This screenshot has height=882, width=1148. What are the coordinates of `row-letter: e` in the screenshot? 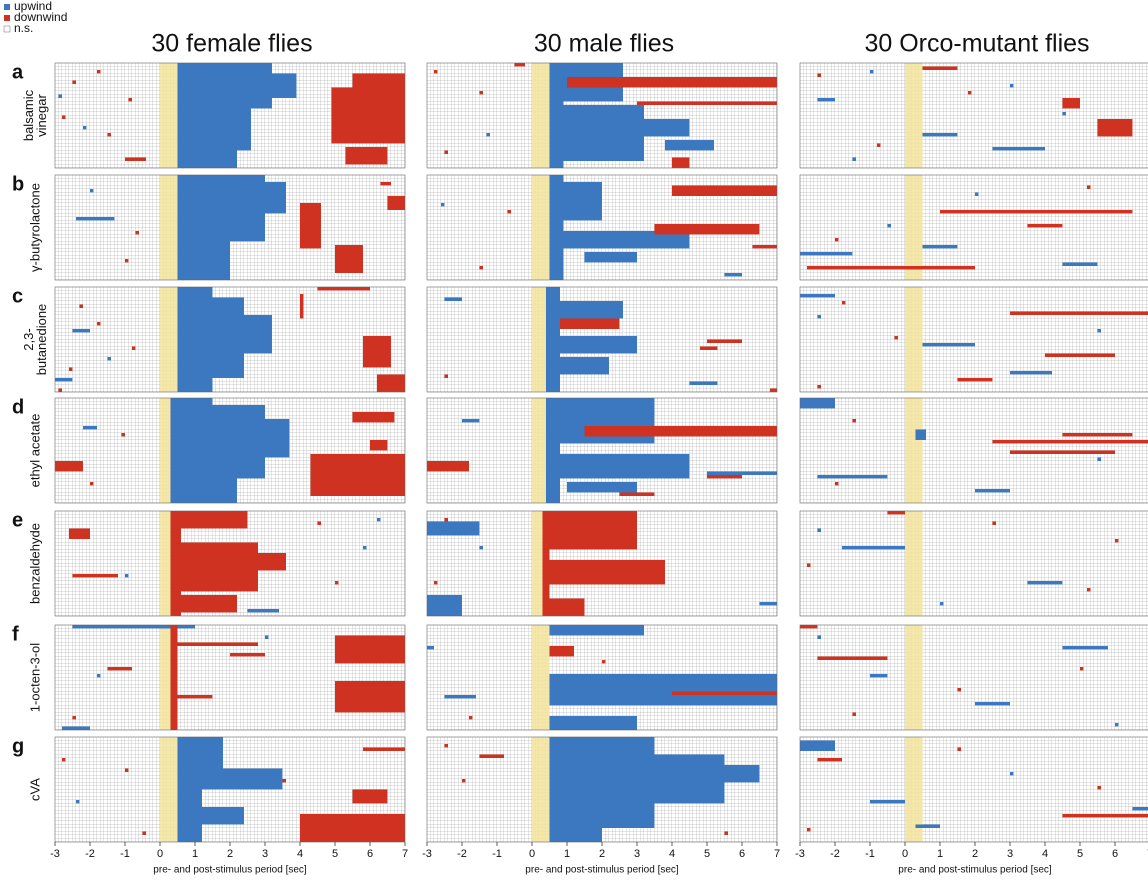 It's located at (17, 520).